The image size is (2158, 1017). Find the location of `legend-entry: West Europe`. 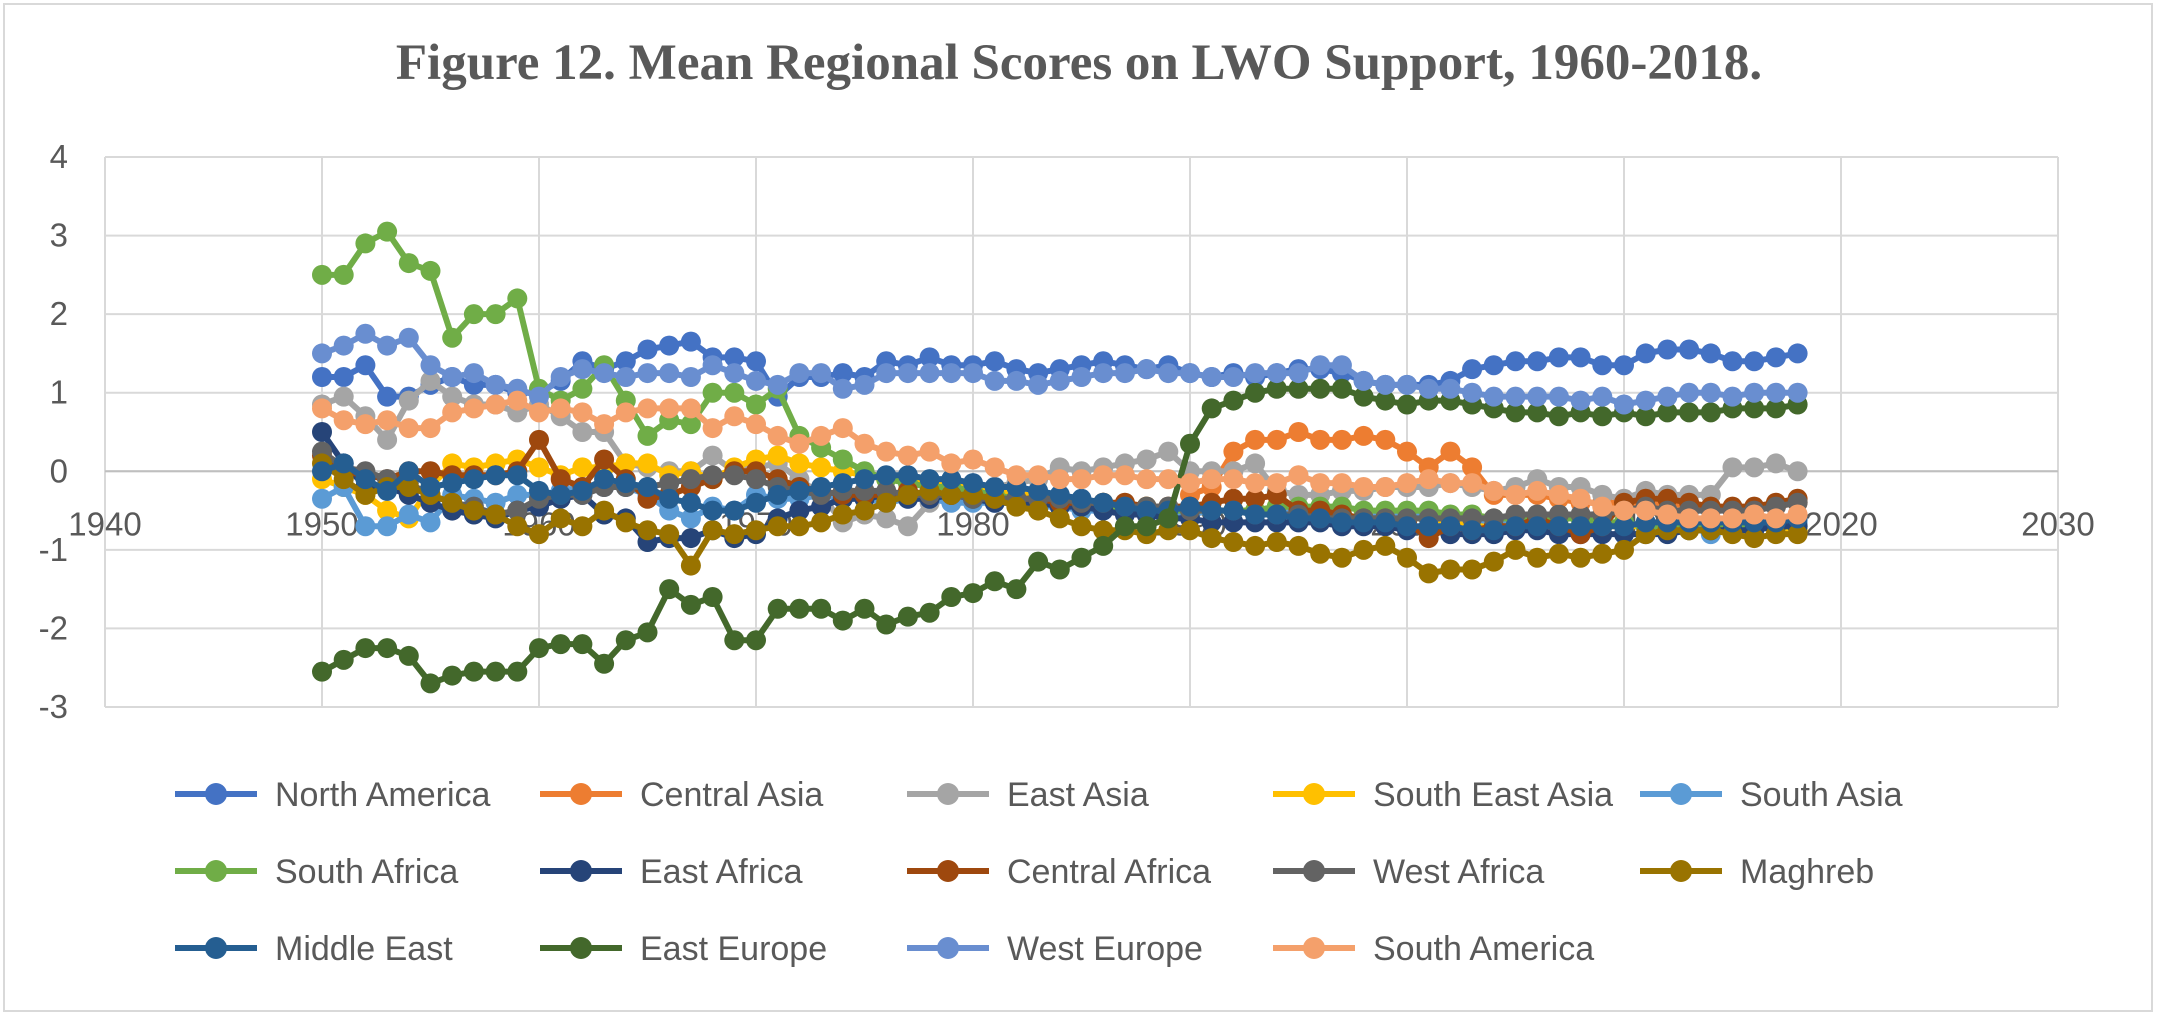

legend-entry: West Europe is located at coordinates (1055, 949).